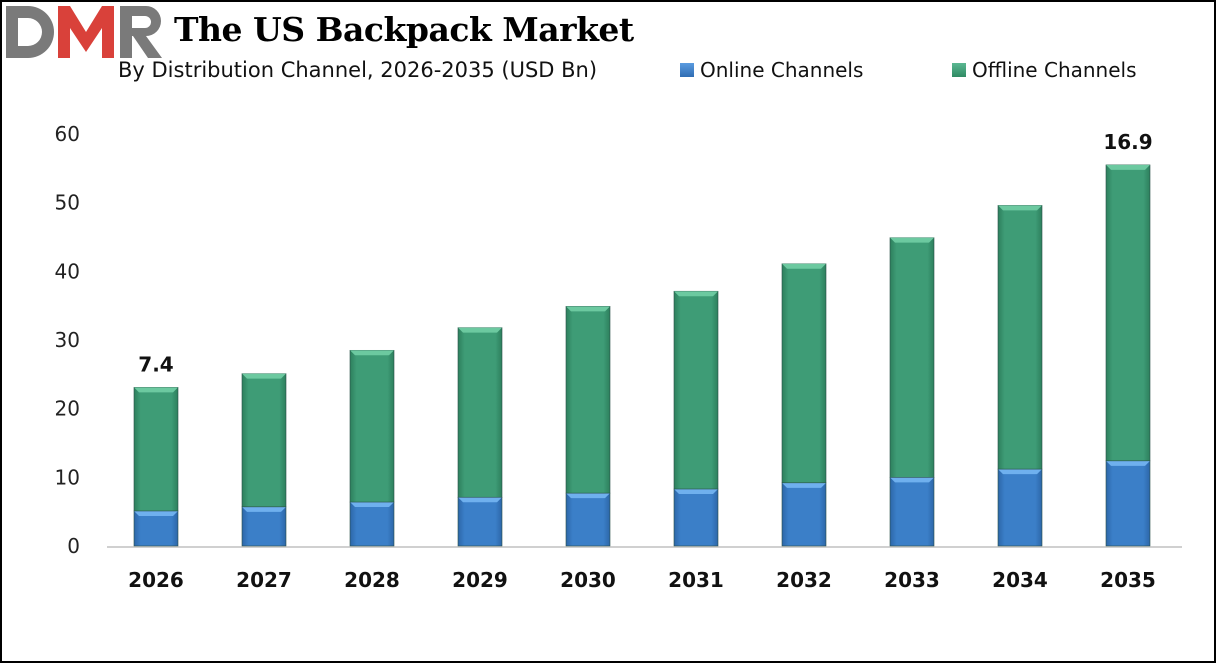 This screenshot has width=1216, height=663. Describe the element at coordinates (912, 480) in the screenshot. I see `bar-cap-online-2033` at that location.